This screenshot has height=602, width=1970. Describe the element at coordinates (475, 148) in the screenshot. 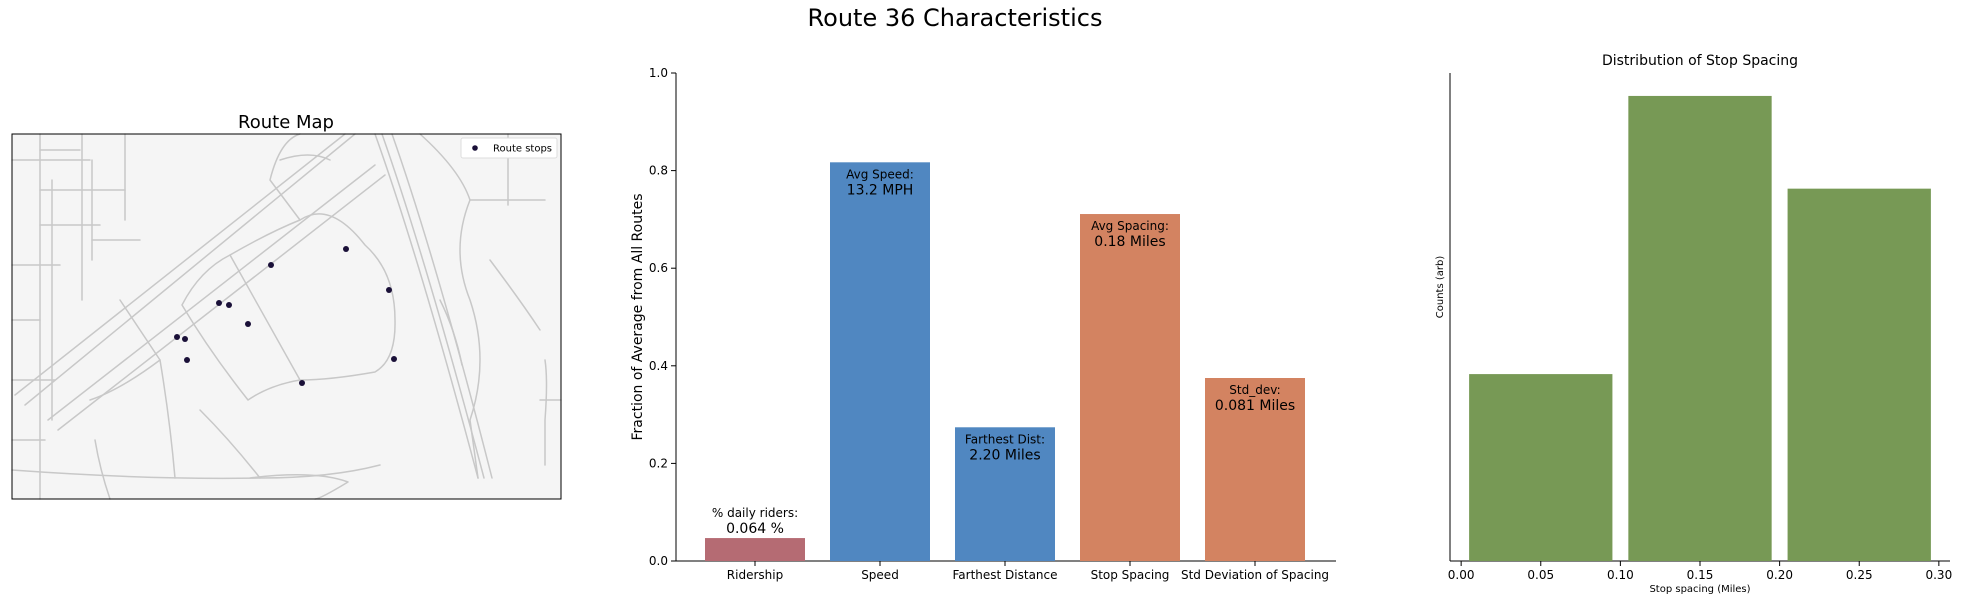

I see `legend-stop-marker` at that location.